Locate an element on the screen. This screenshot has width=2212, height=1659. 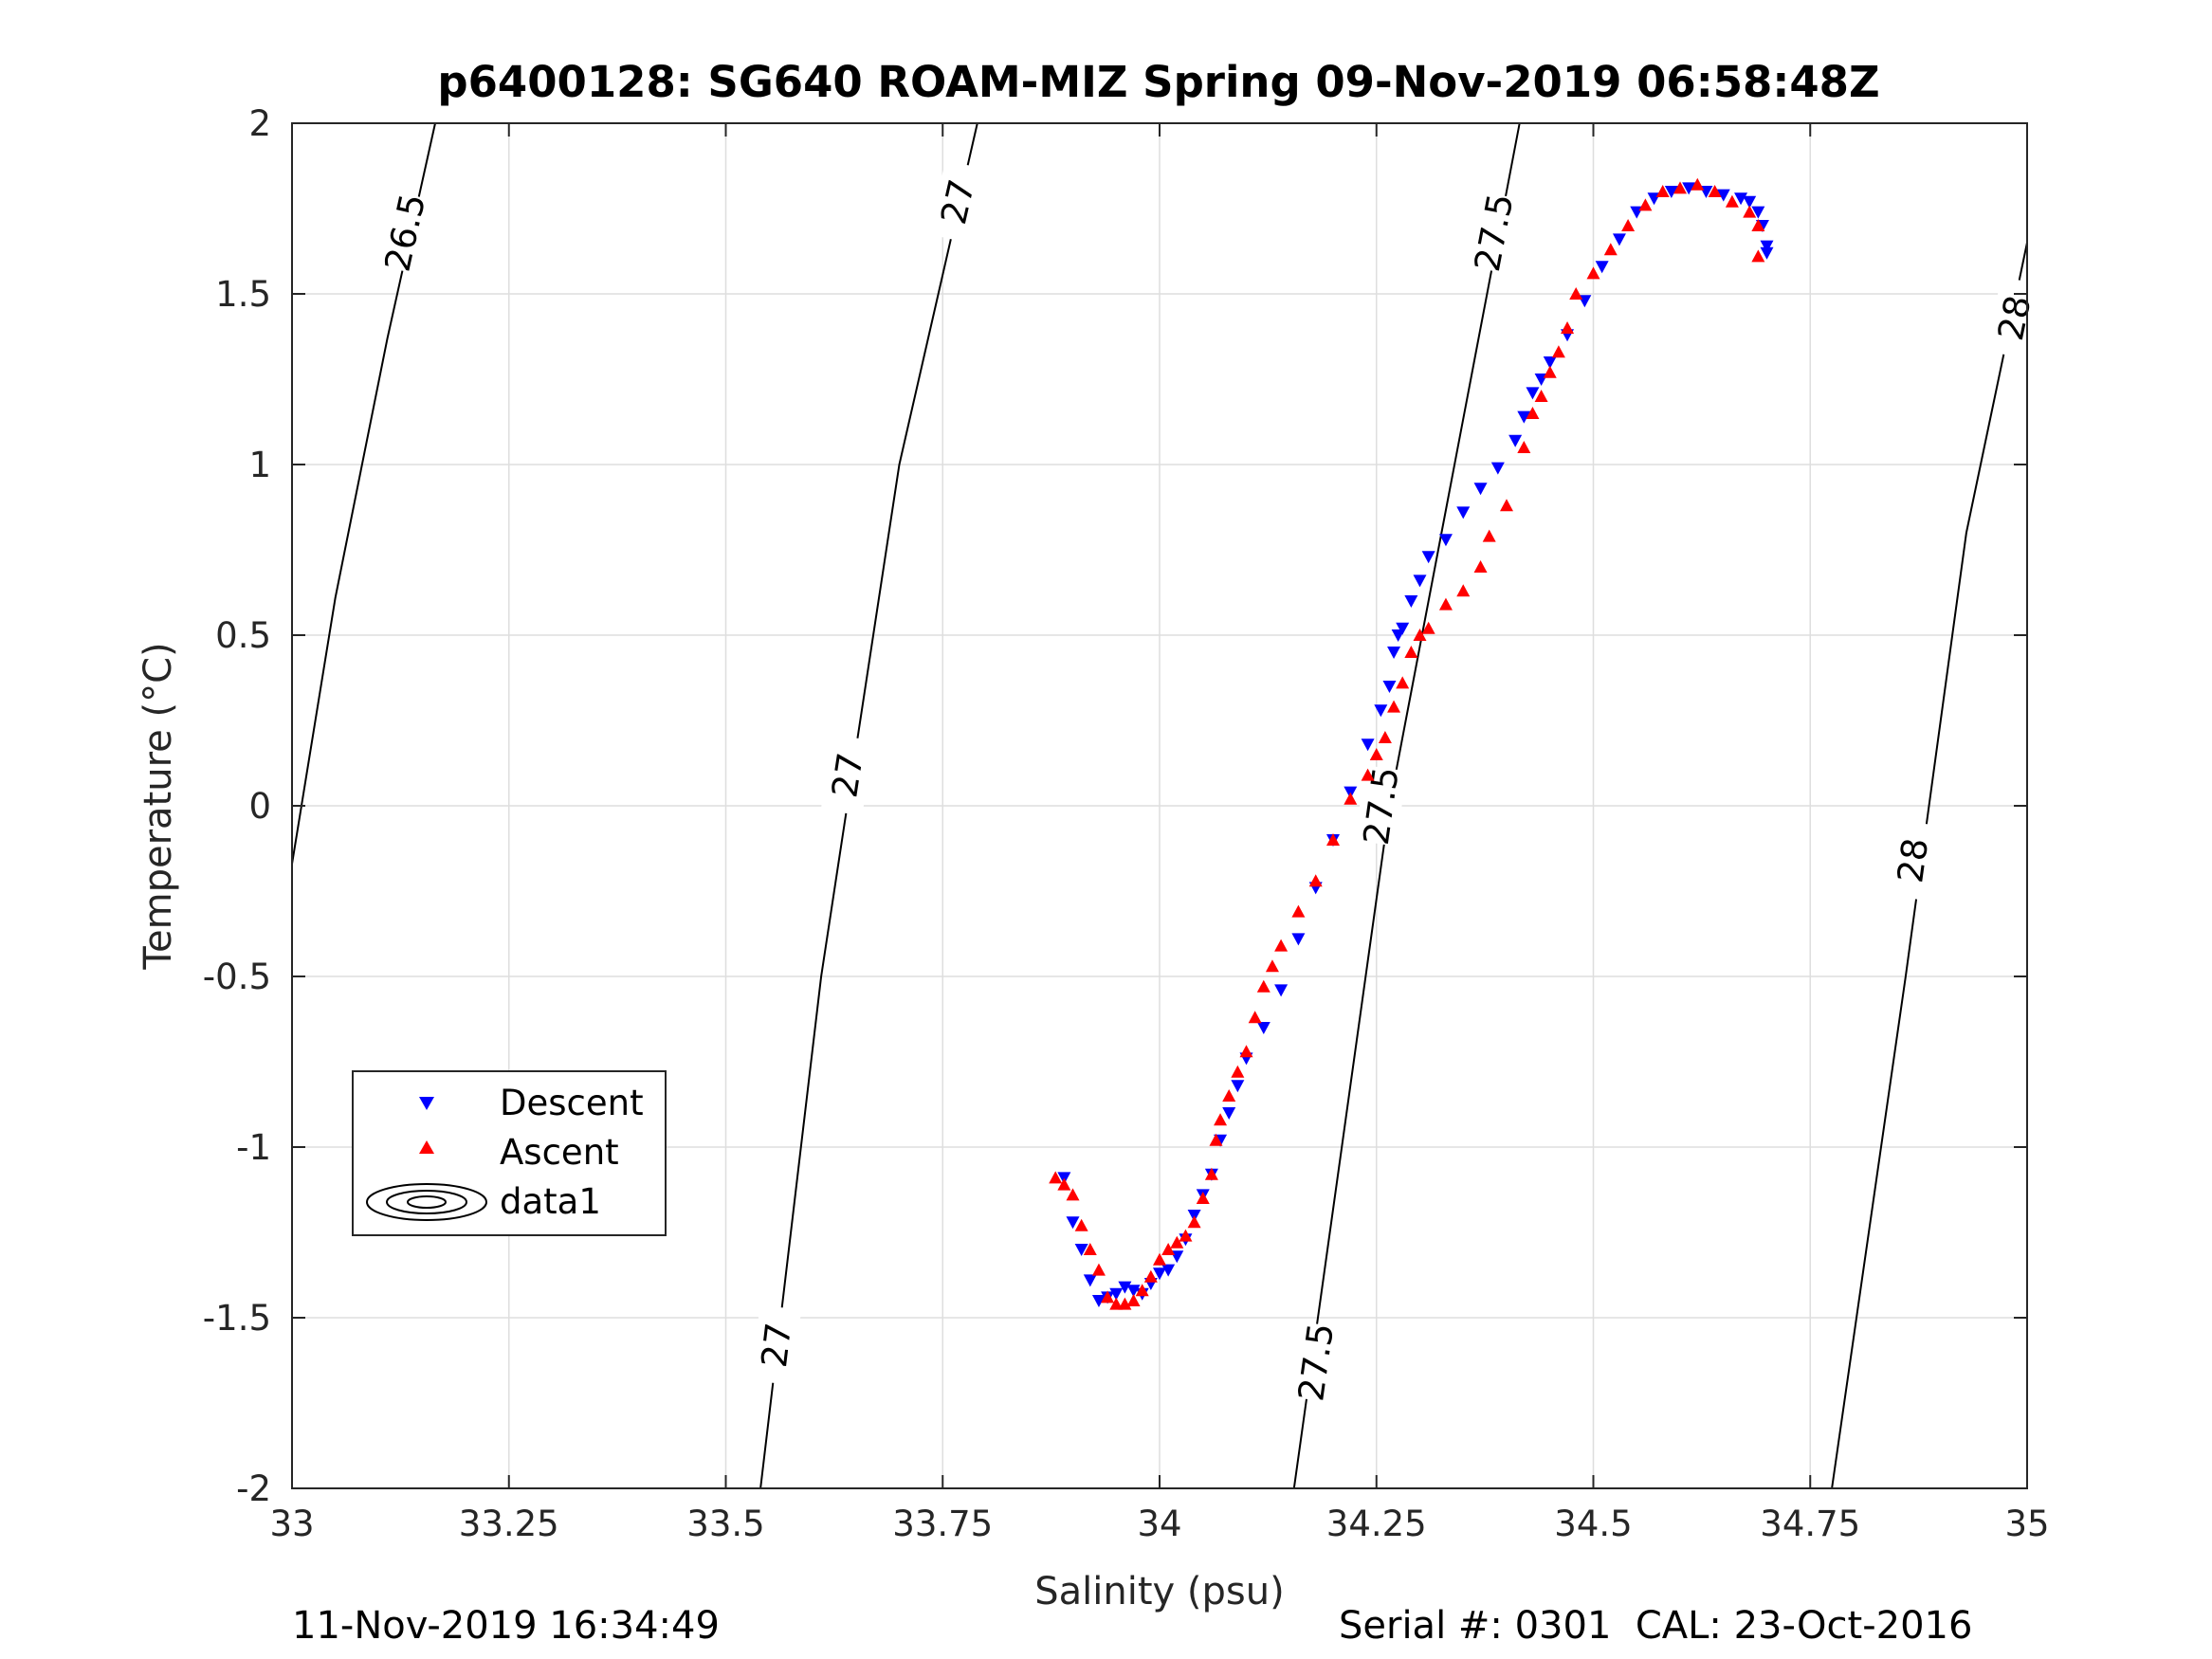
legend: Descent Ascent data1 is located at coordinates (509, 1153).